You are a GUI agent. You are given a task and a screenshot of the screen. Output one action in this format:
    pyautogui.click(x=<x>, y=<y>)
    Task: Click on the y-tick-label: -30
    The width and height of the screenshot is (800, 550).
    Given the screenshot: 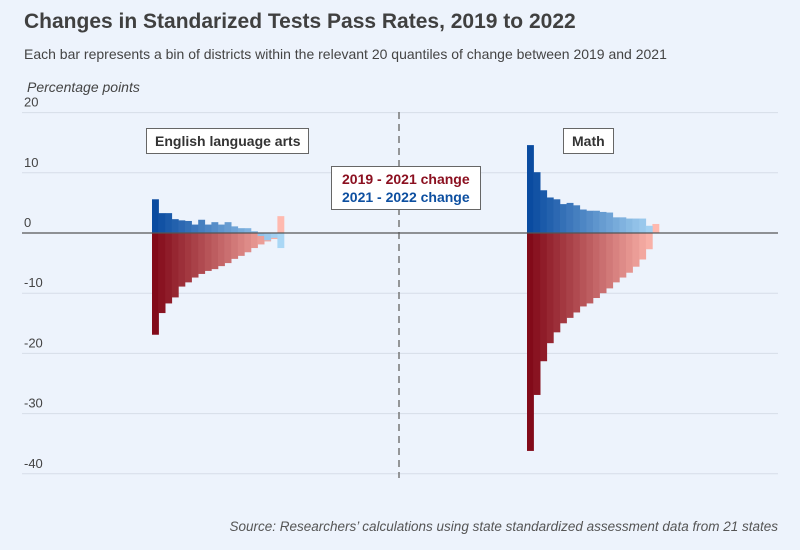 What is the action you would take?
    pyautogui.click(x=33, y=403)
    